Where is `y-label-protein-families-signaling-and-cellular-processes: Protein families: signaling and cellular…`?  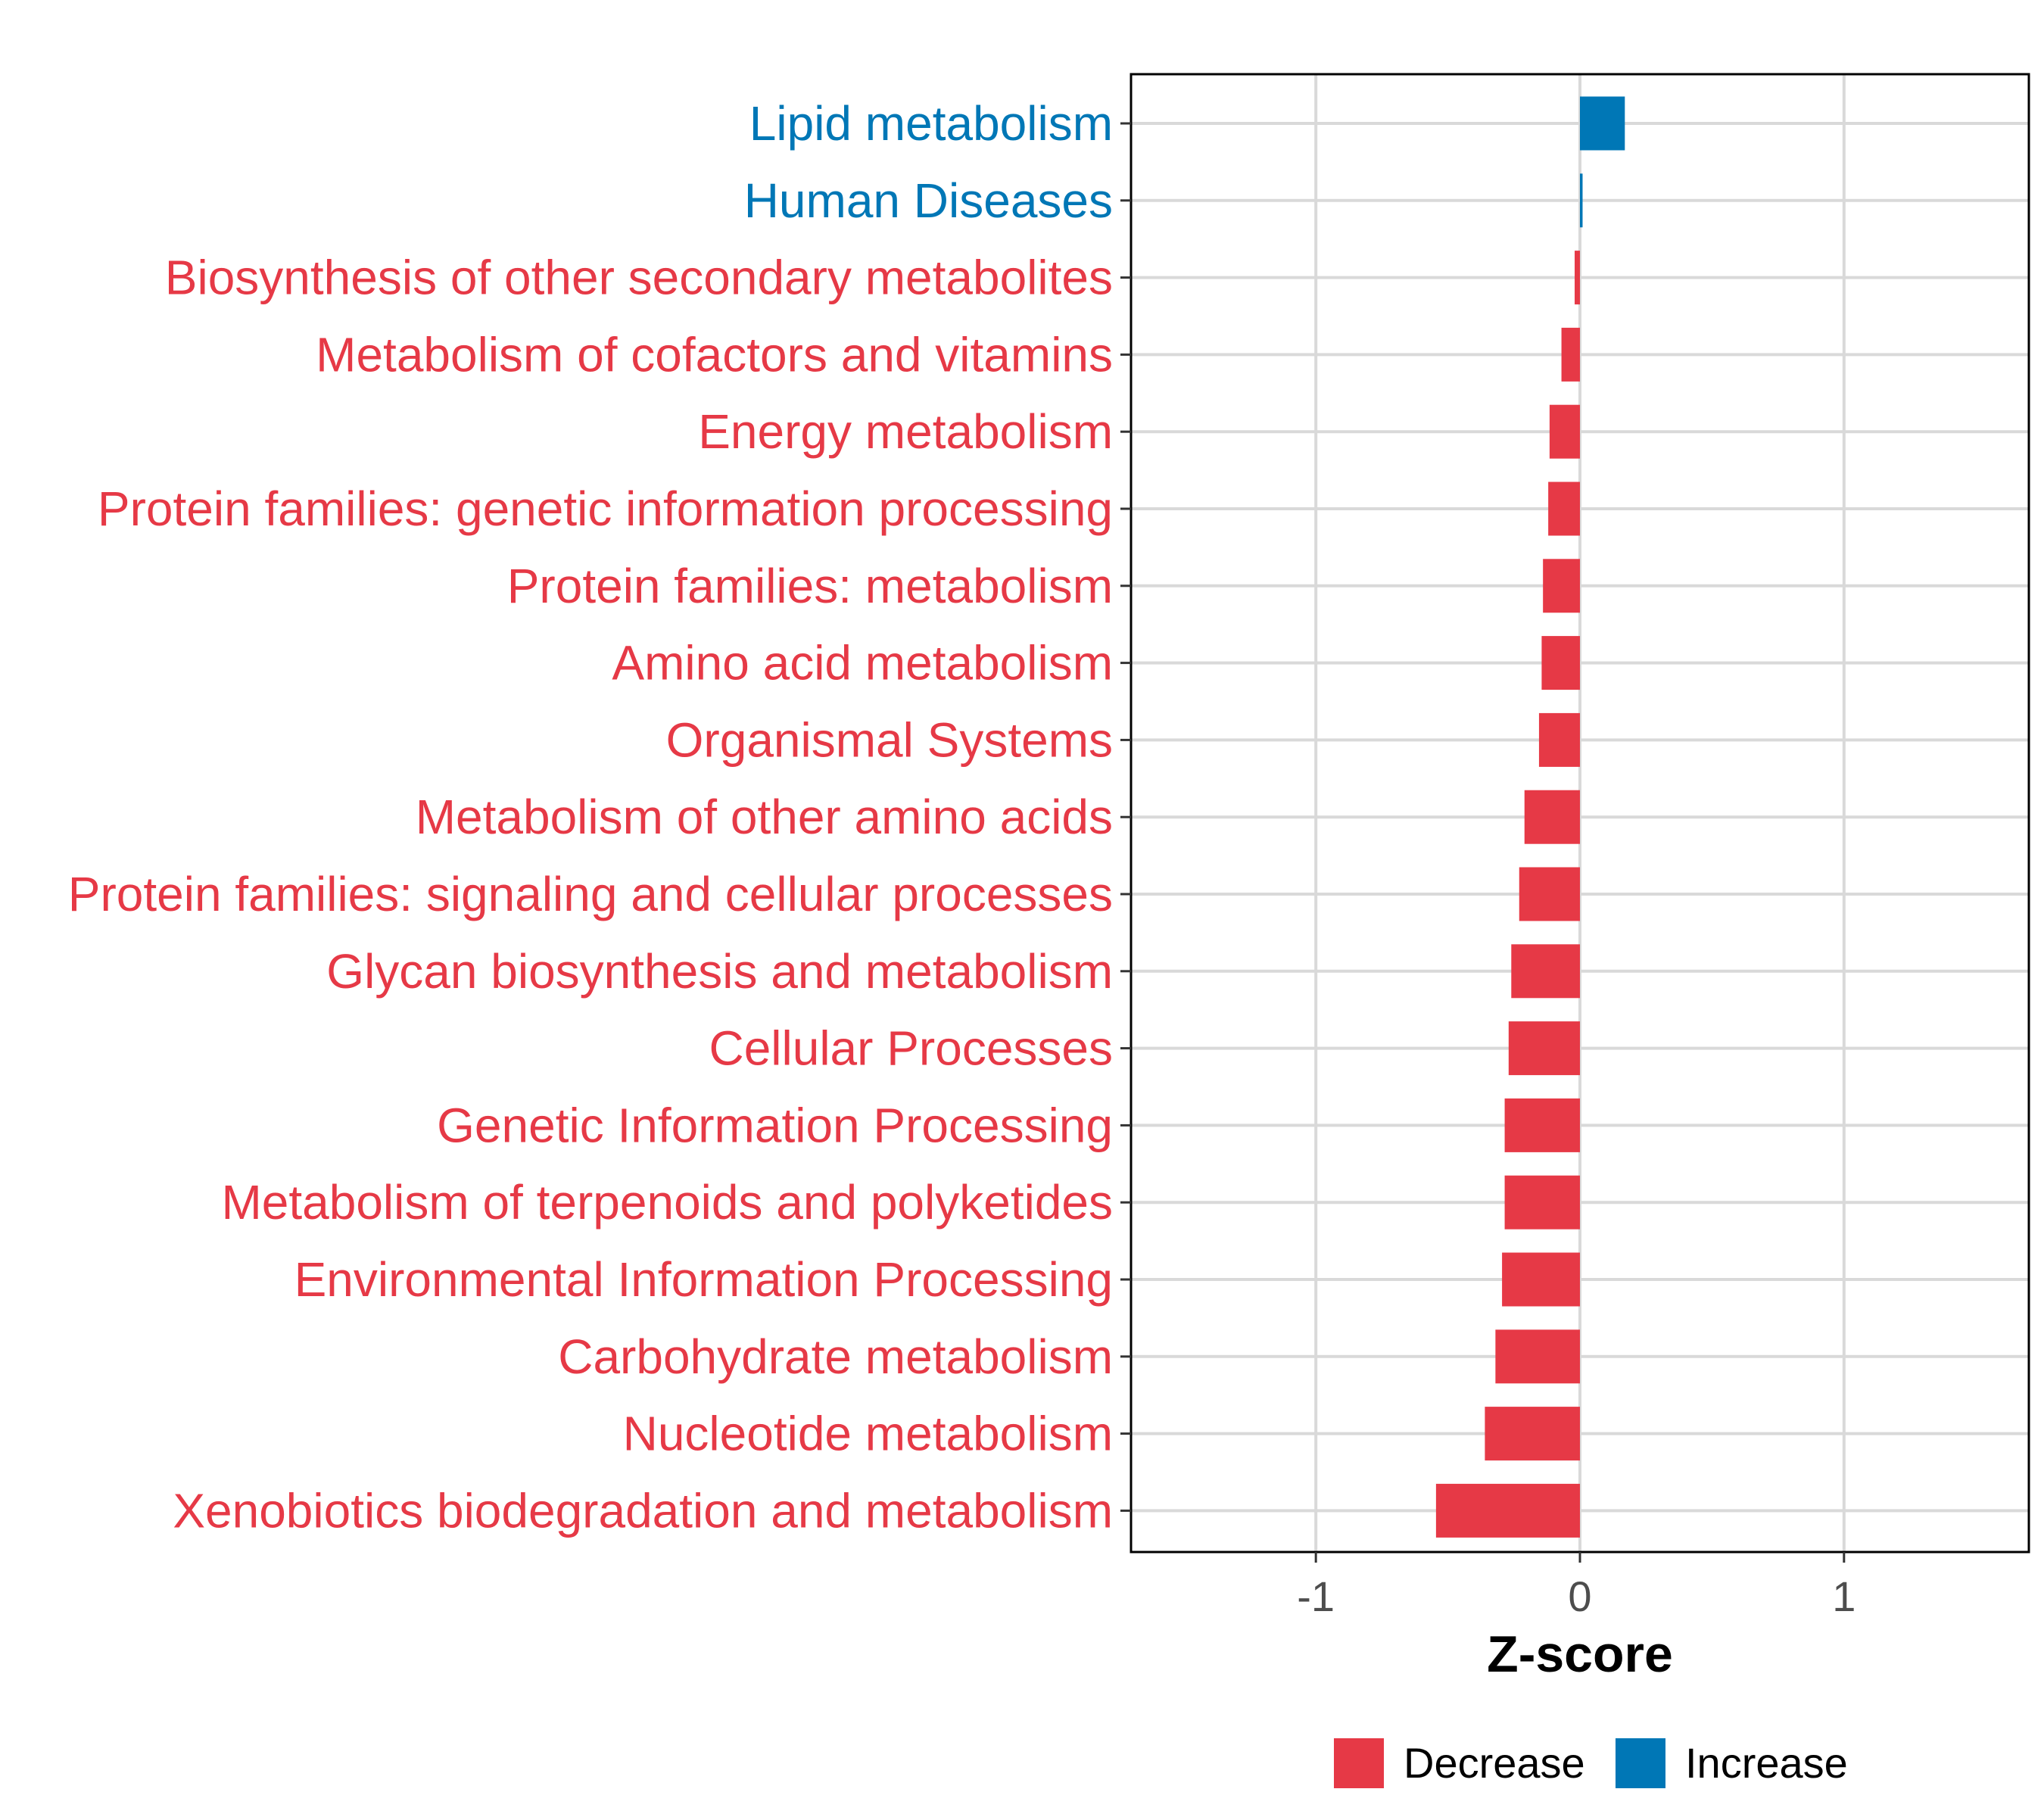 y-label-protein-families-signaling-and-cellular-processes: Protein families: signaling and cellular… is located at coordinates (590, 894).